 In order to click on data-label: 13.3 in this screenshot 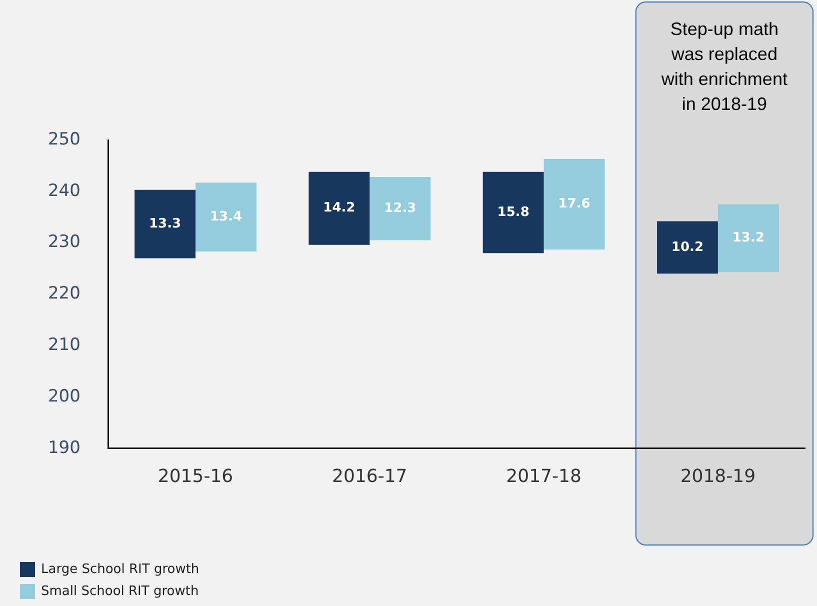, I will do `click(165, 224)`.